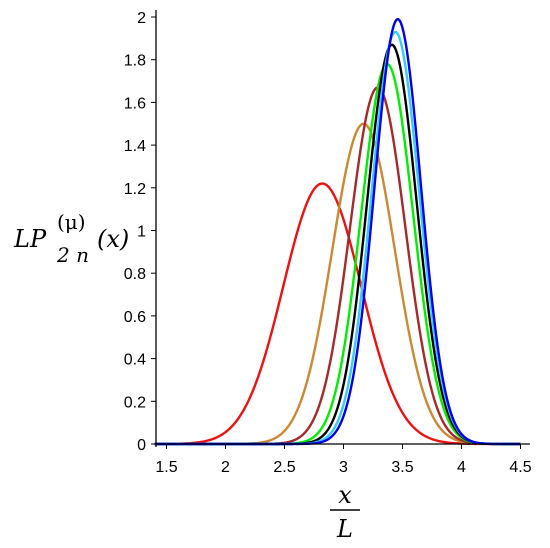 Image resolution: width=550 pixels, height=548 pixels. What do you see at coordinates (135, 360) in the screenshot?
I see `y-tick-label: 0.4` at bounding box center [135, 360].